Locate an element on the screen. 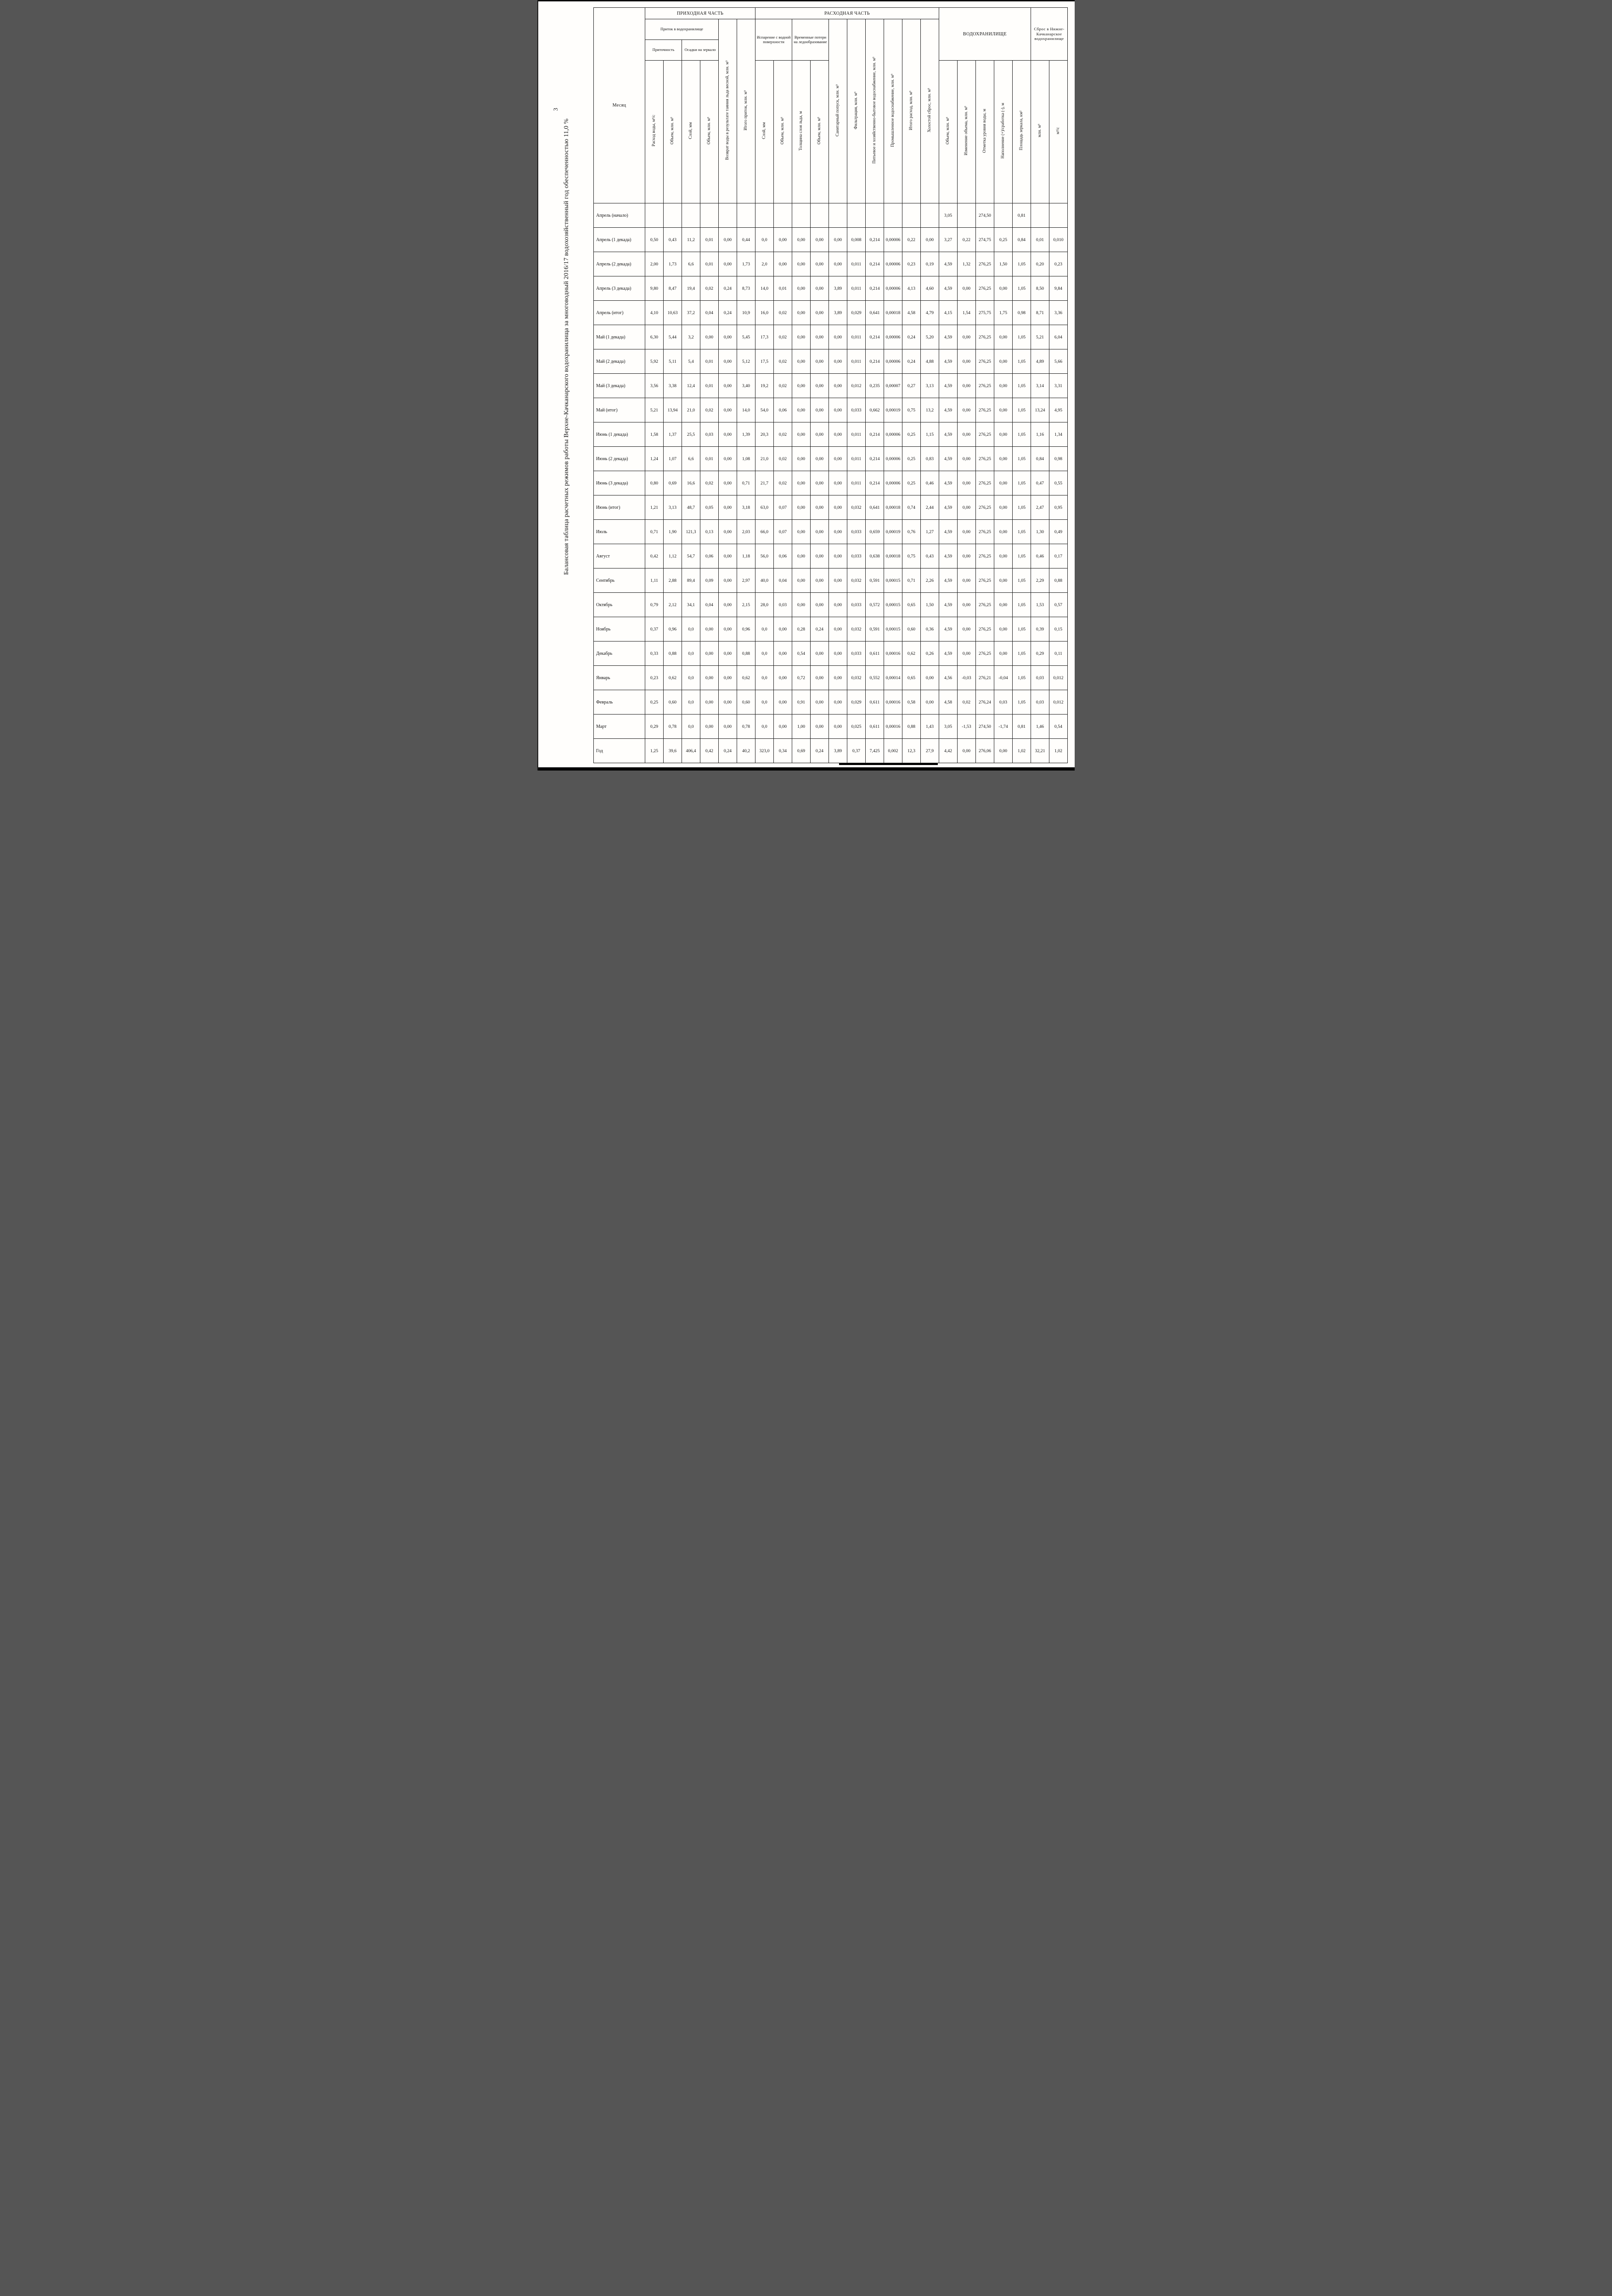 Image resolution: width=1612 pixels, height=2296 pixels. value-cell: 0,591 is located at coordinates (874, 580).